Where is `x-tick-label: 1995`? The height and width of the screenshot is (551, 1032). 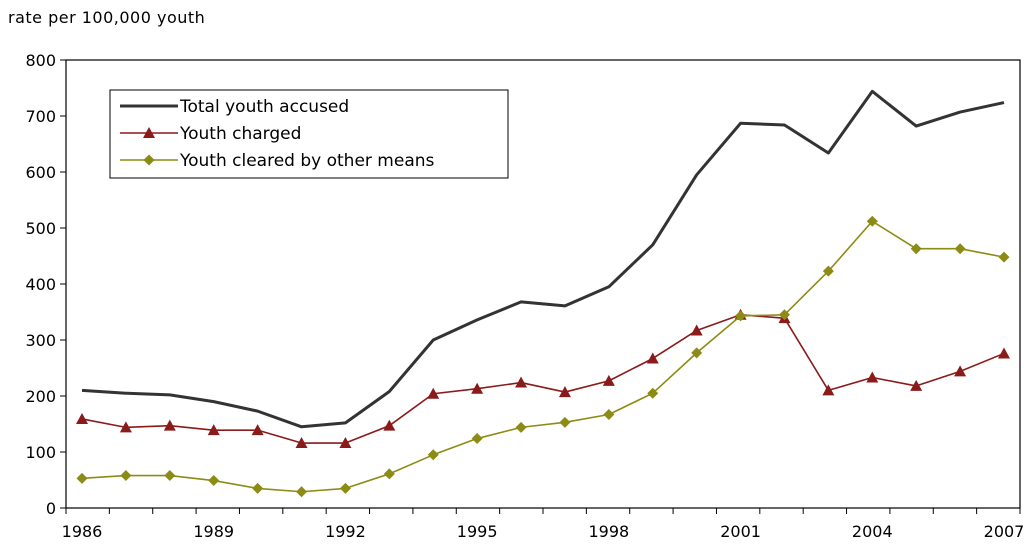
x-tick-label: 1995 is located at coordinates (477, 531).